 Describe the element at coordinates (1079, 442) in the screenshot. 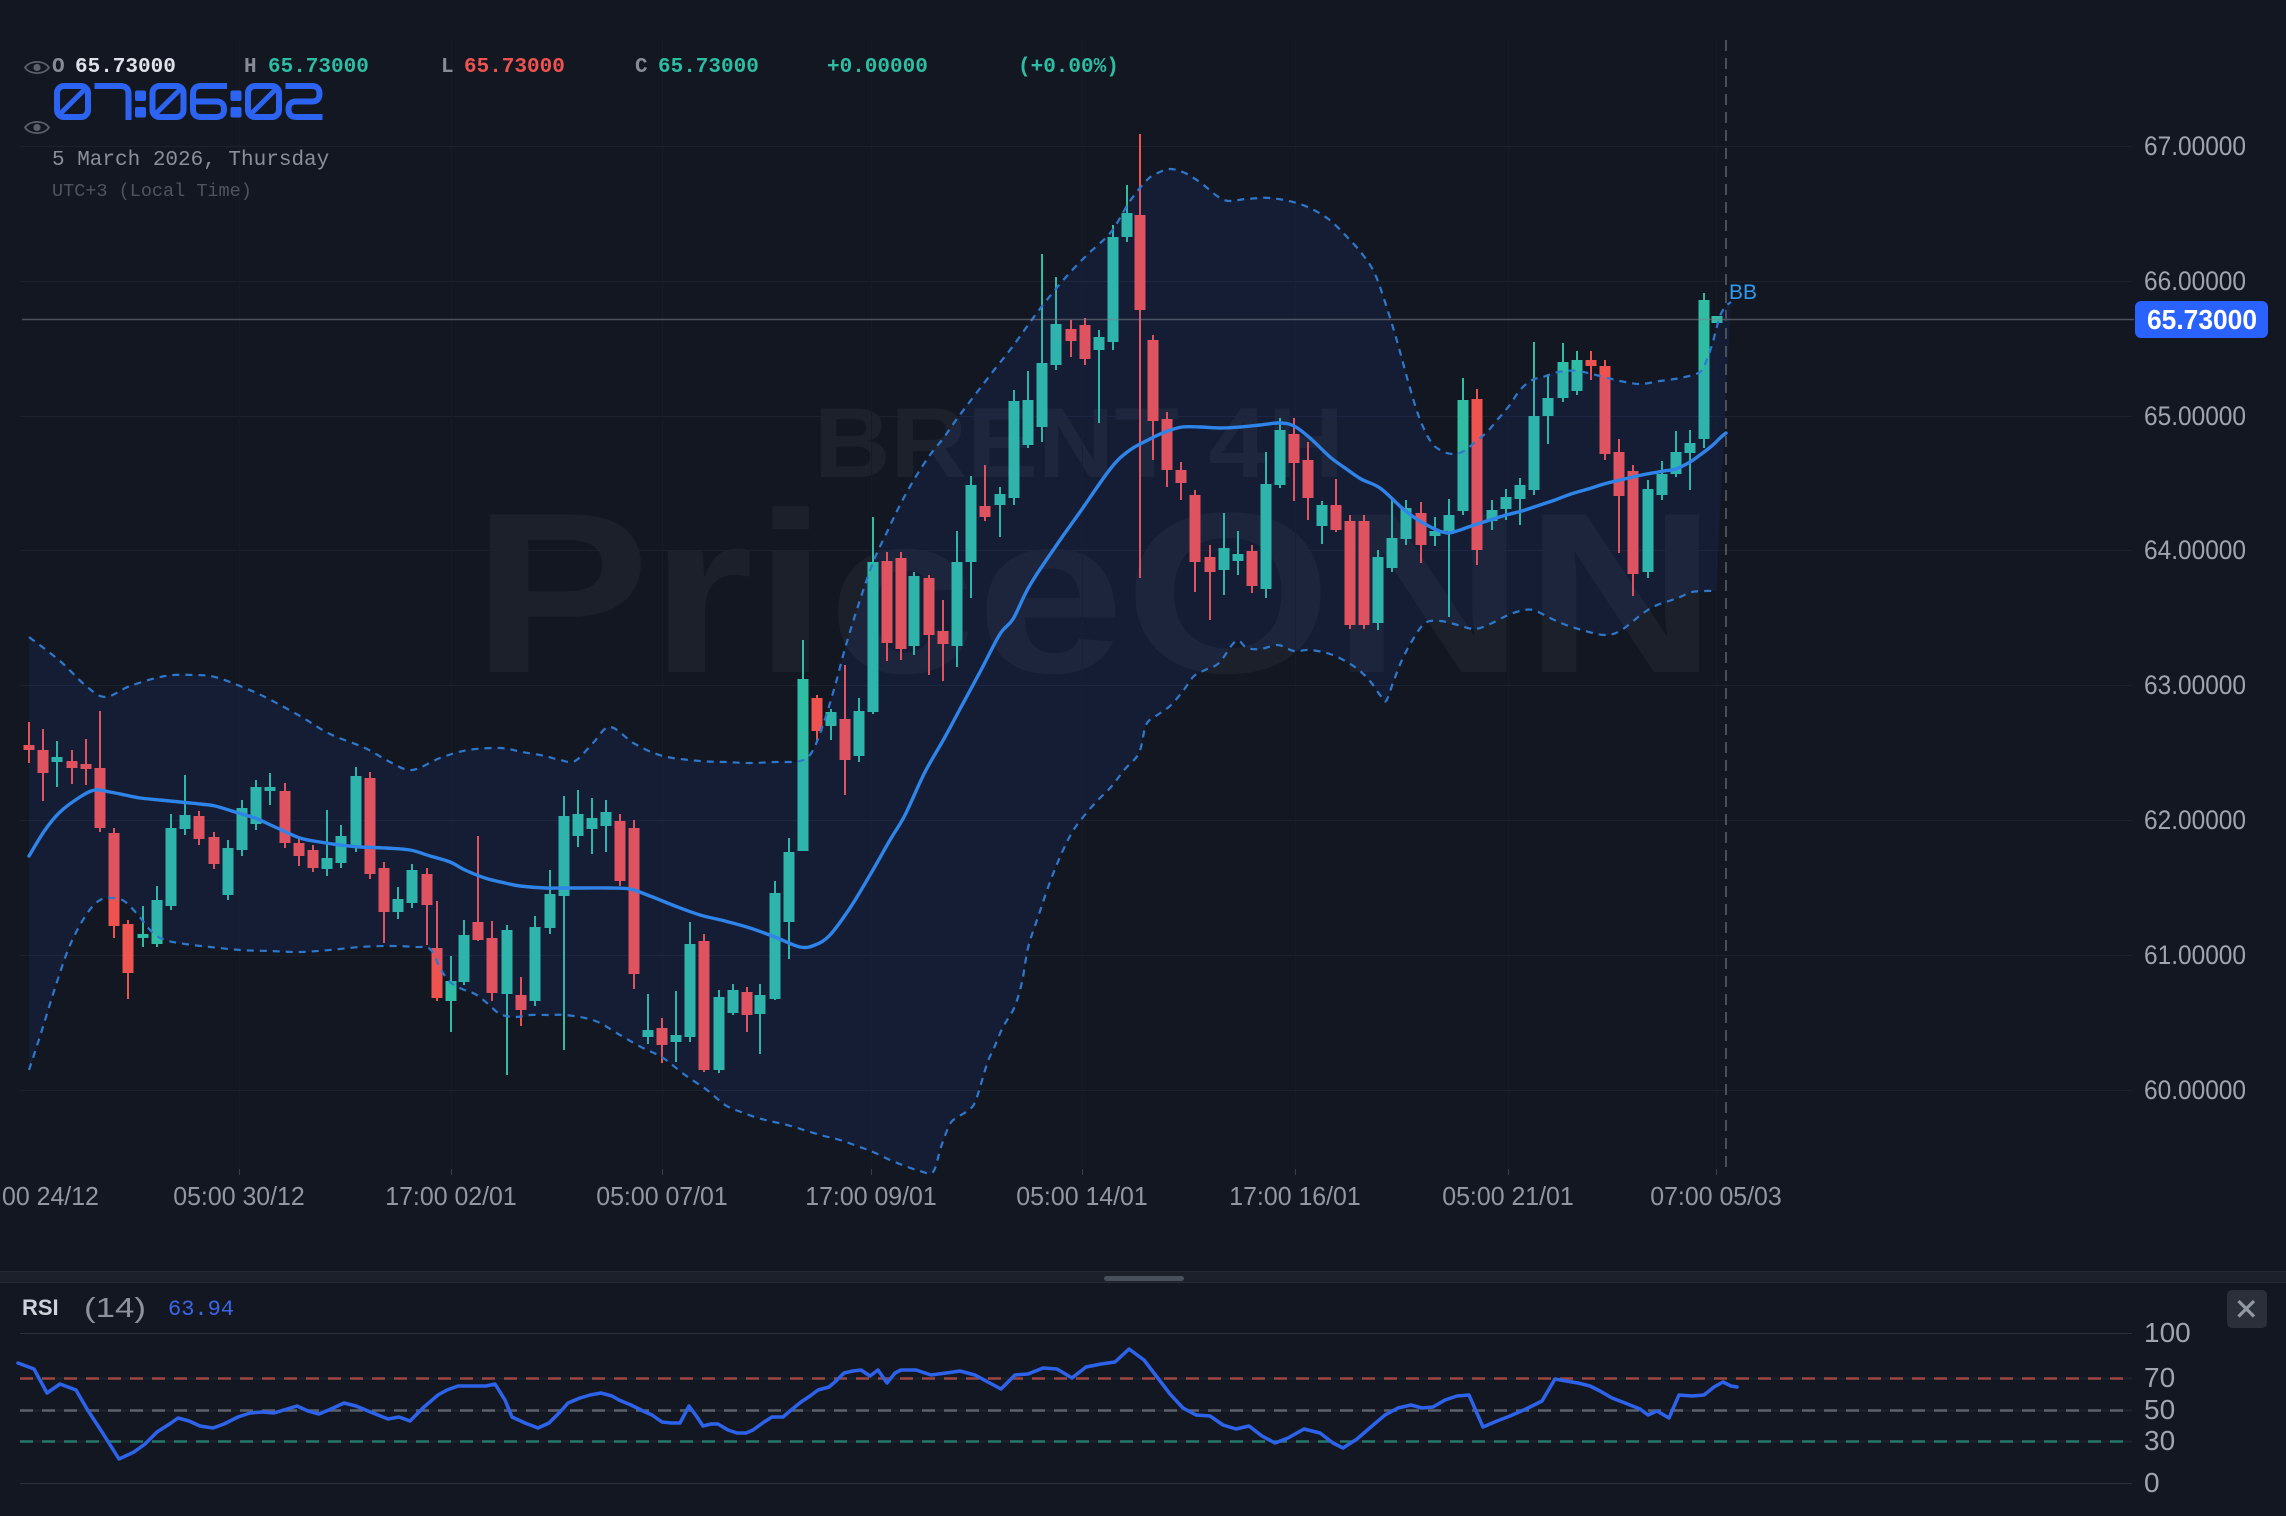

I see `svg-text: BRENT 4H` at that location.